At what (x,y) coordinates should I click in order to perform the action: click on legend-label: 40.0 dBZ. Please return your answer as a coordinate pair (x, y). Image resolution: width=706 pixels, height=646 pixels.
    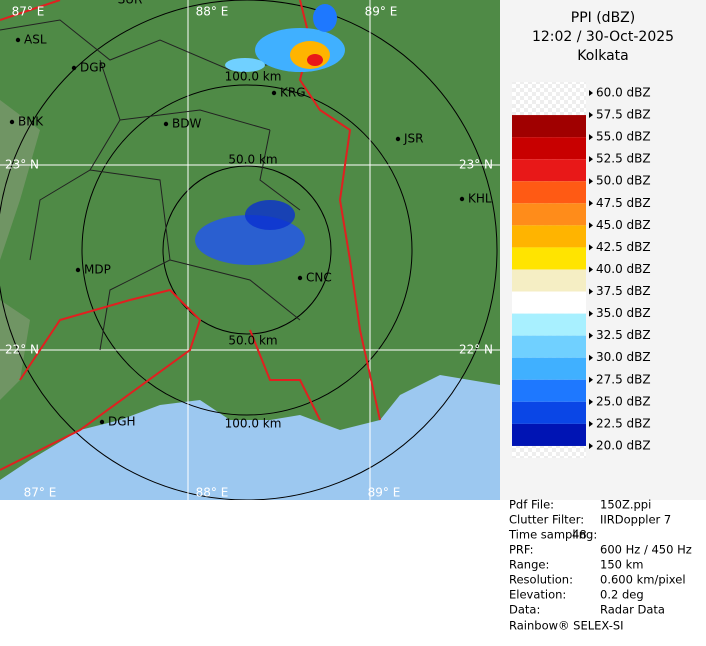
    Looking at the image, I should click on (623, 269).